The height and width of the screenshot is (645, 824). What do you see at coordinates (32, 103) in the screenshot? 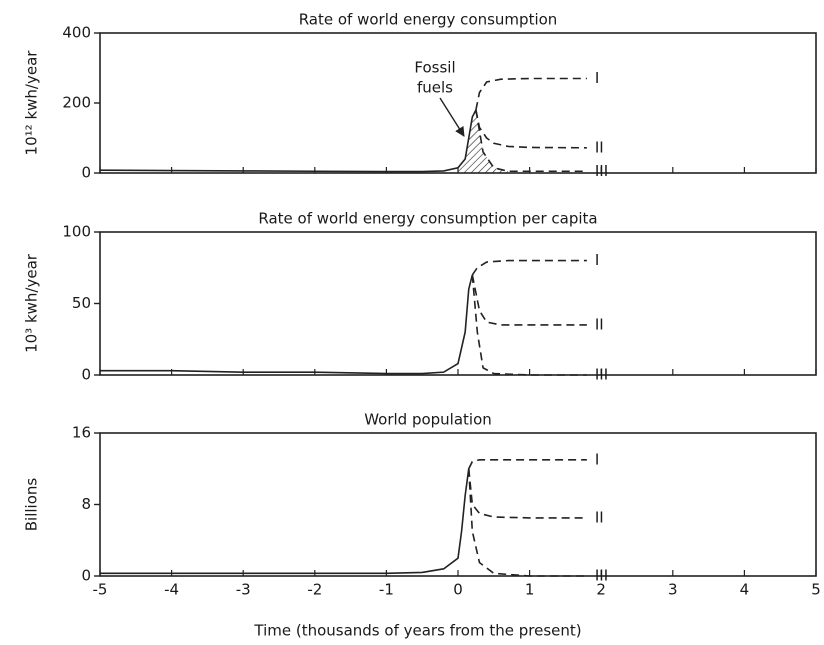
I see `y-axis-label: 10¹² kwh/year` at bounding box center [32, 103].